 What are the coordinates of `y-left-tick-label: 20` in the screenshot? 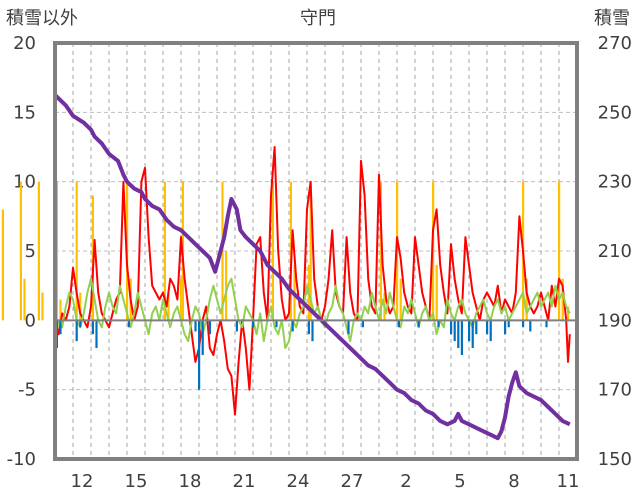 It's located at (24, 43).